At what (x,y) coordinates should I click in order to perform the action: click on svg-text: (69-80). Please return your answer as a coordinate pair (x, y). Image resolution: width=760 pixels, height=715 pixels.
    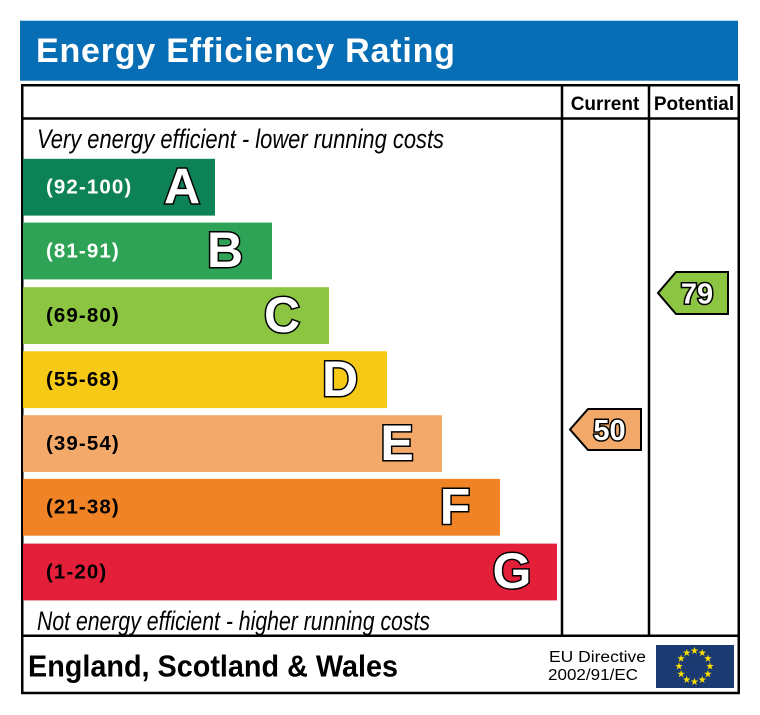
    Looking at the image, I should click on (83, 315).